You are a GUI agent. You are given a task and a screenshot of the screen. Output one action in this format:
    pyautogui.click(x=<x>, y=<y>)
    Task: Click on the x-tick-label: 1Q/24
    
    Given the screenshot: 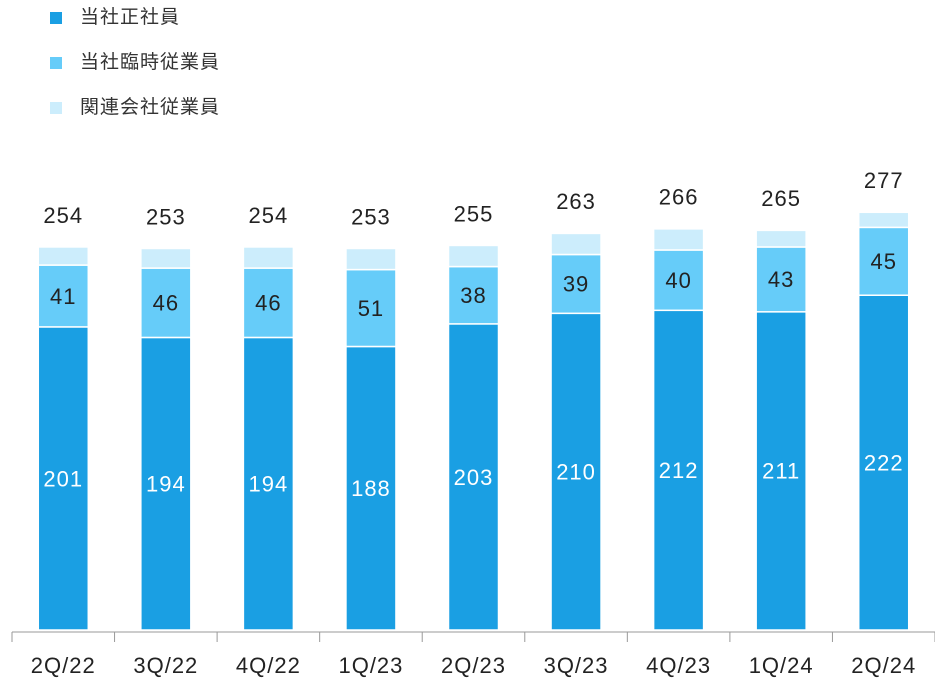 What is the action you would take?
    pyautogui.click(x=781, y=665)
    